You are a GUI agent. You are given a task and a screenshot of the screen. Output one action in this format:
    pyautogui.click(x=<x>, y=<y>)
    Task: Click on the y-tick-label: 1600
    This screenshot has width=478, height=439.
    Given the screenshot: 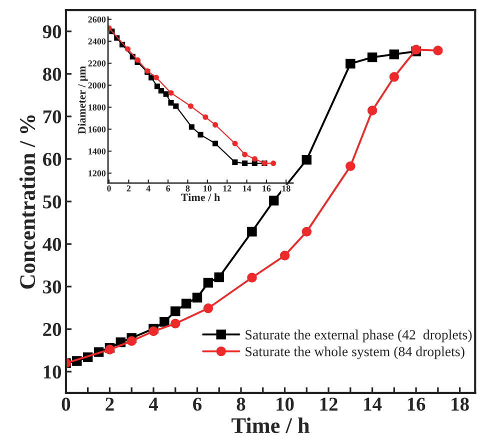 What is the action you would take?
    pyautogui.click(x=97, y=129)
    